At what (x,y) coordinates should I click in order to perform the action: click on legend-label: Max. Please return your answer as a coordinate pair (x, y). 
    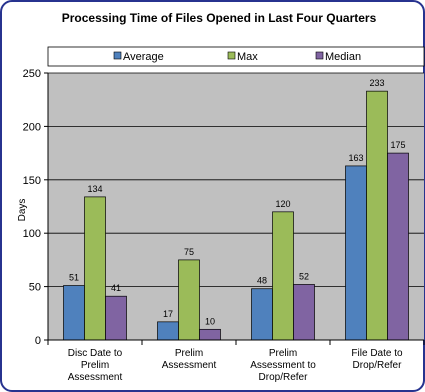
    Looking at the image, I should click on (247, 57).